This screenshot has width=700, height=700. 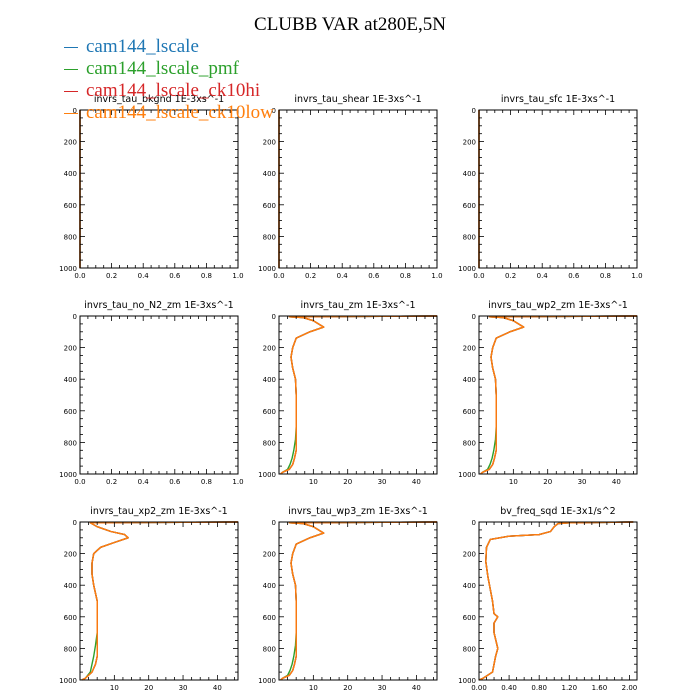 What do you see at coordinates (600, 688) in the screenshot?
I see `x-tick-label: 1.60` at bounding box center [600, 688].